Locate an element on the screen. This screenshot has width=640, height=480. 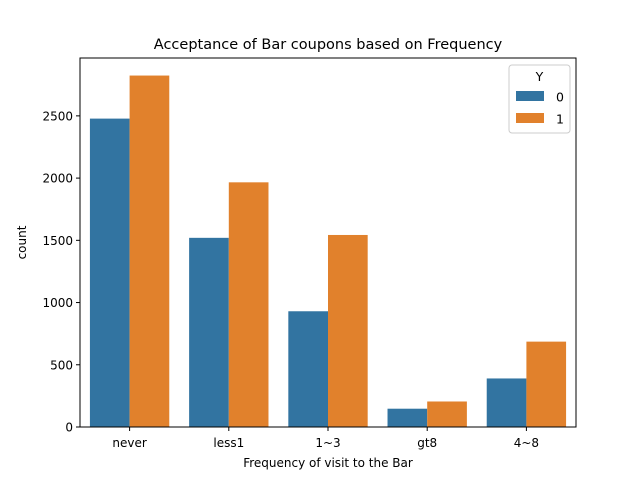
x-axis: never less1 1~3 gt8 4~8 is located at coordinates (325, 438).